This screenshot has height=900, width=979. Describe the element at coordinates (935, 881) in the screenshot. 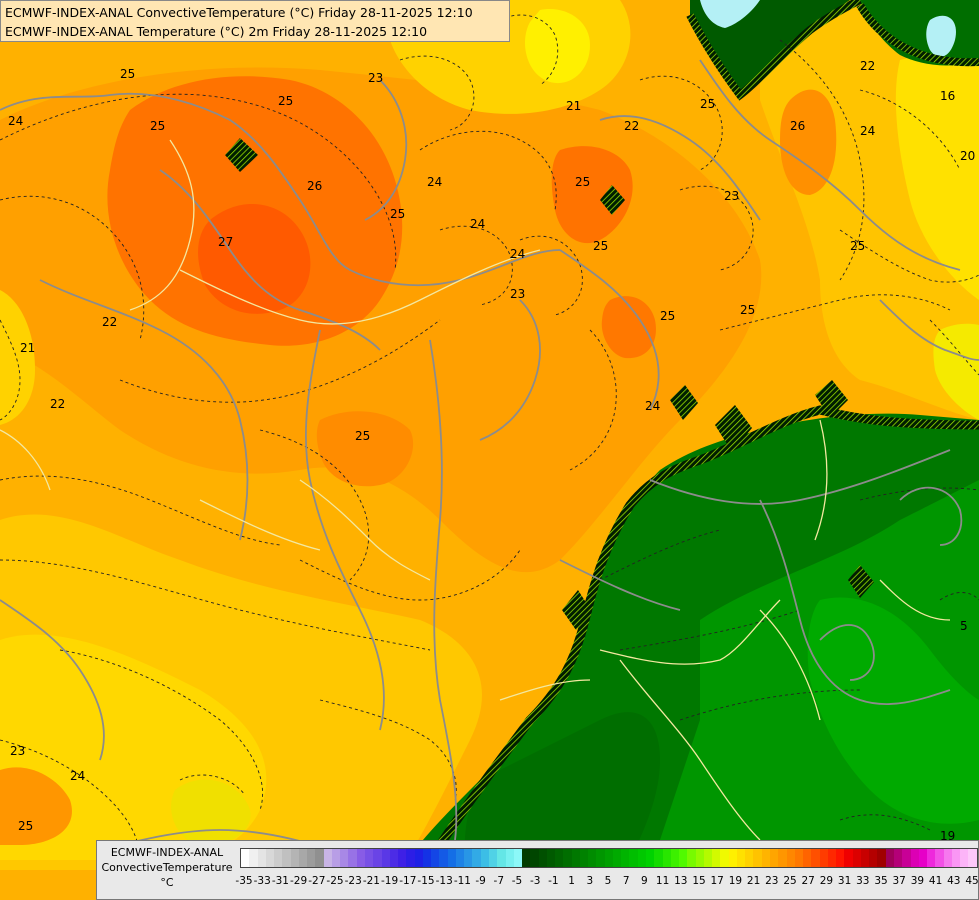

I see `legend-tick-label: 41` at that location.